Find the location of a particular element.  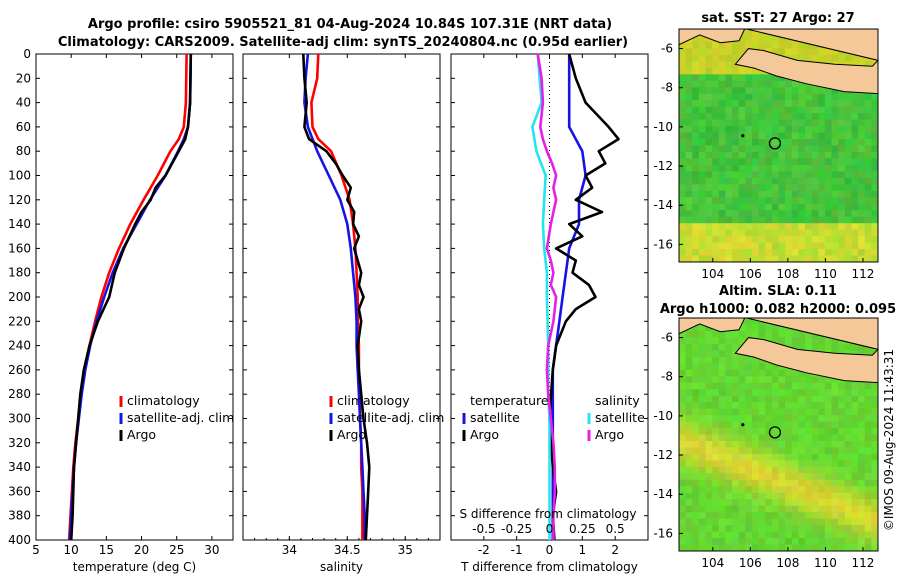

y-tick-label: 280 is located at coordinates (19, 394).